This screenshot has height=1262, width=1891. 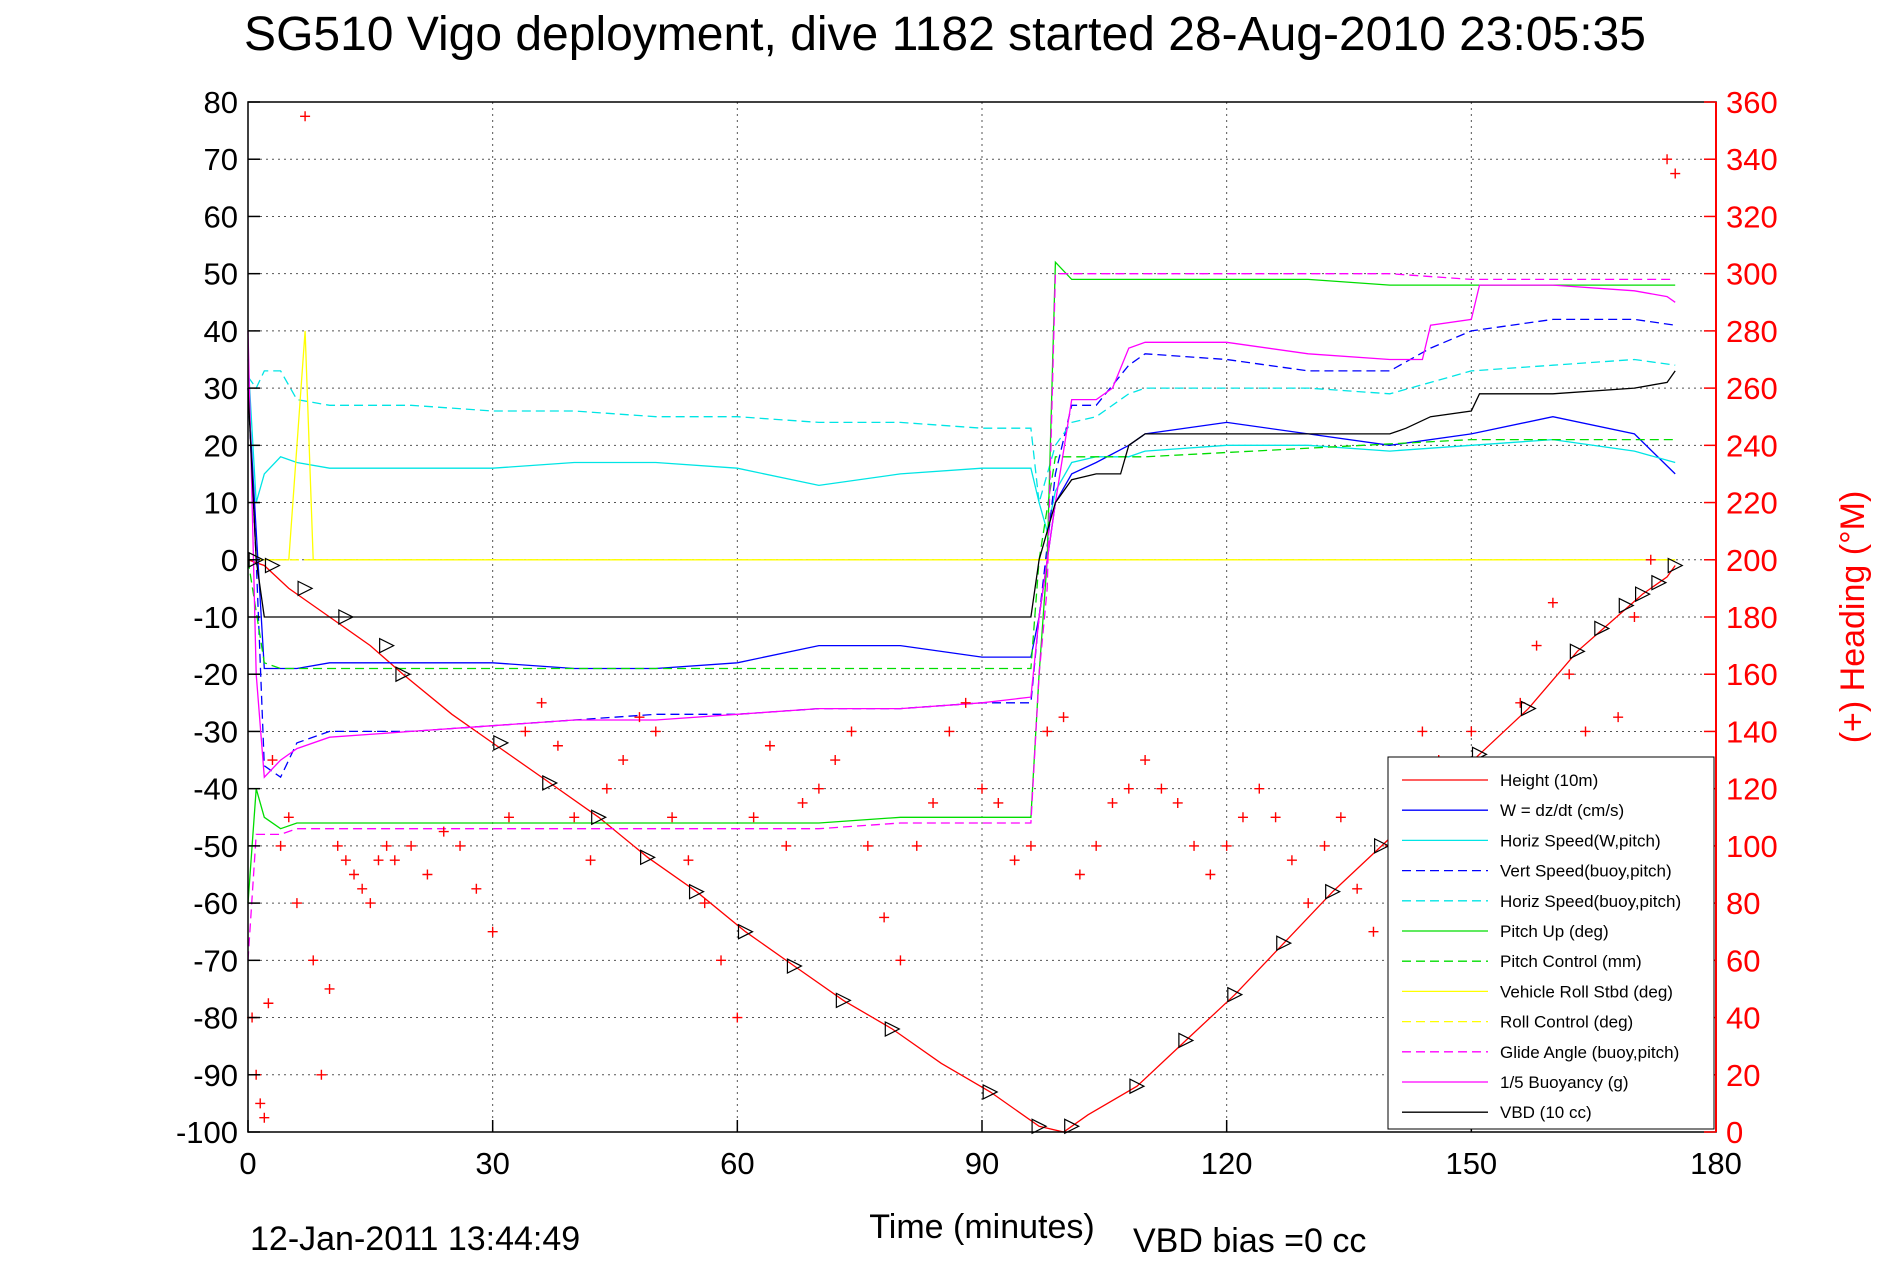 I want to click on y-tick-label-right: 100, so click(x=1752, y=846).